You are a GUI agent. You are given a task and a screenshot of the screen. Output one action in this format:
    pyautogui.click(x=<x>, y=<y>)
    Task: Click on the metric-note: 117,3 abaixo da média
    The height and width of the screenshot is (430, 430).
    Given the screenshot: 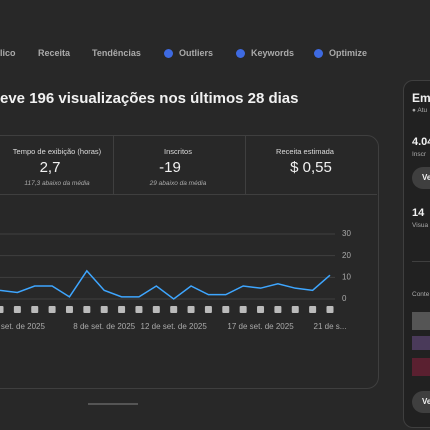 What is the action you would take?
    pyautogui.click(x=57, y=183)
    